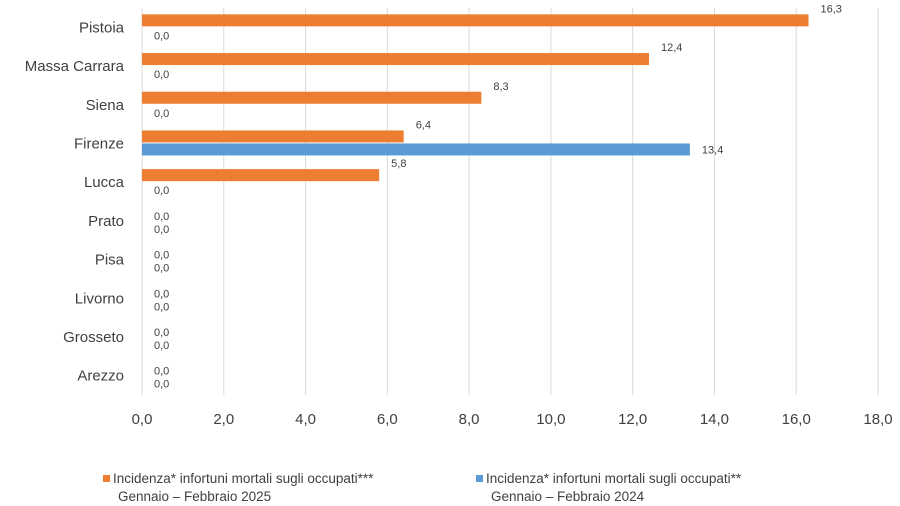 The image size is (900, 506). What do you see at coordinates (161, 307) in the screenshot?
I see `data-label-livorno-s2: 0,0` at bounding box center [161, 307].